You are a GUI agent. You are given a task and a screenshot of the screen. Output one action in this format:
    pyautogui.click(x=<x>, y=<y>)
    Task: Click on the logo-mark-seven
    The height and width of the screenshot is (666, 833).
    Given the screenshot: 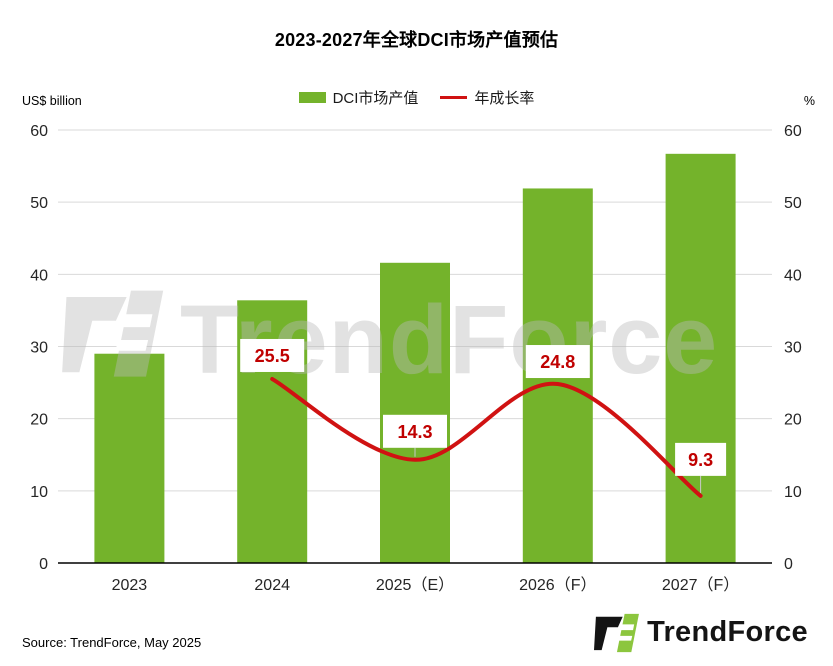 What is the action you would take?
    pyautogui.click(x=608, y=633)
    